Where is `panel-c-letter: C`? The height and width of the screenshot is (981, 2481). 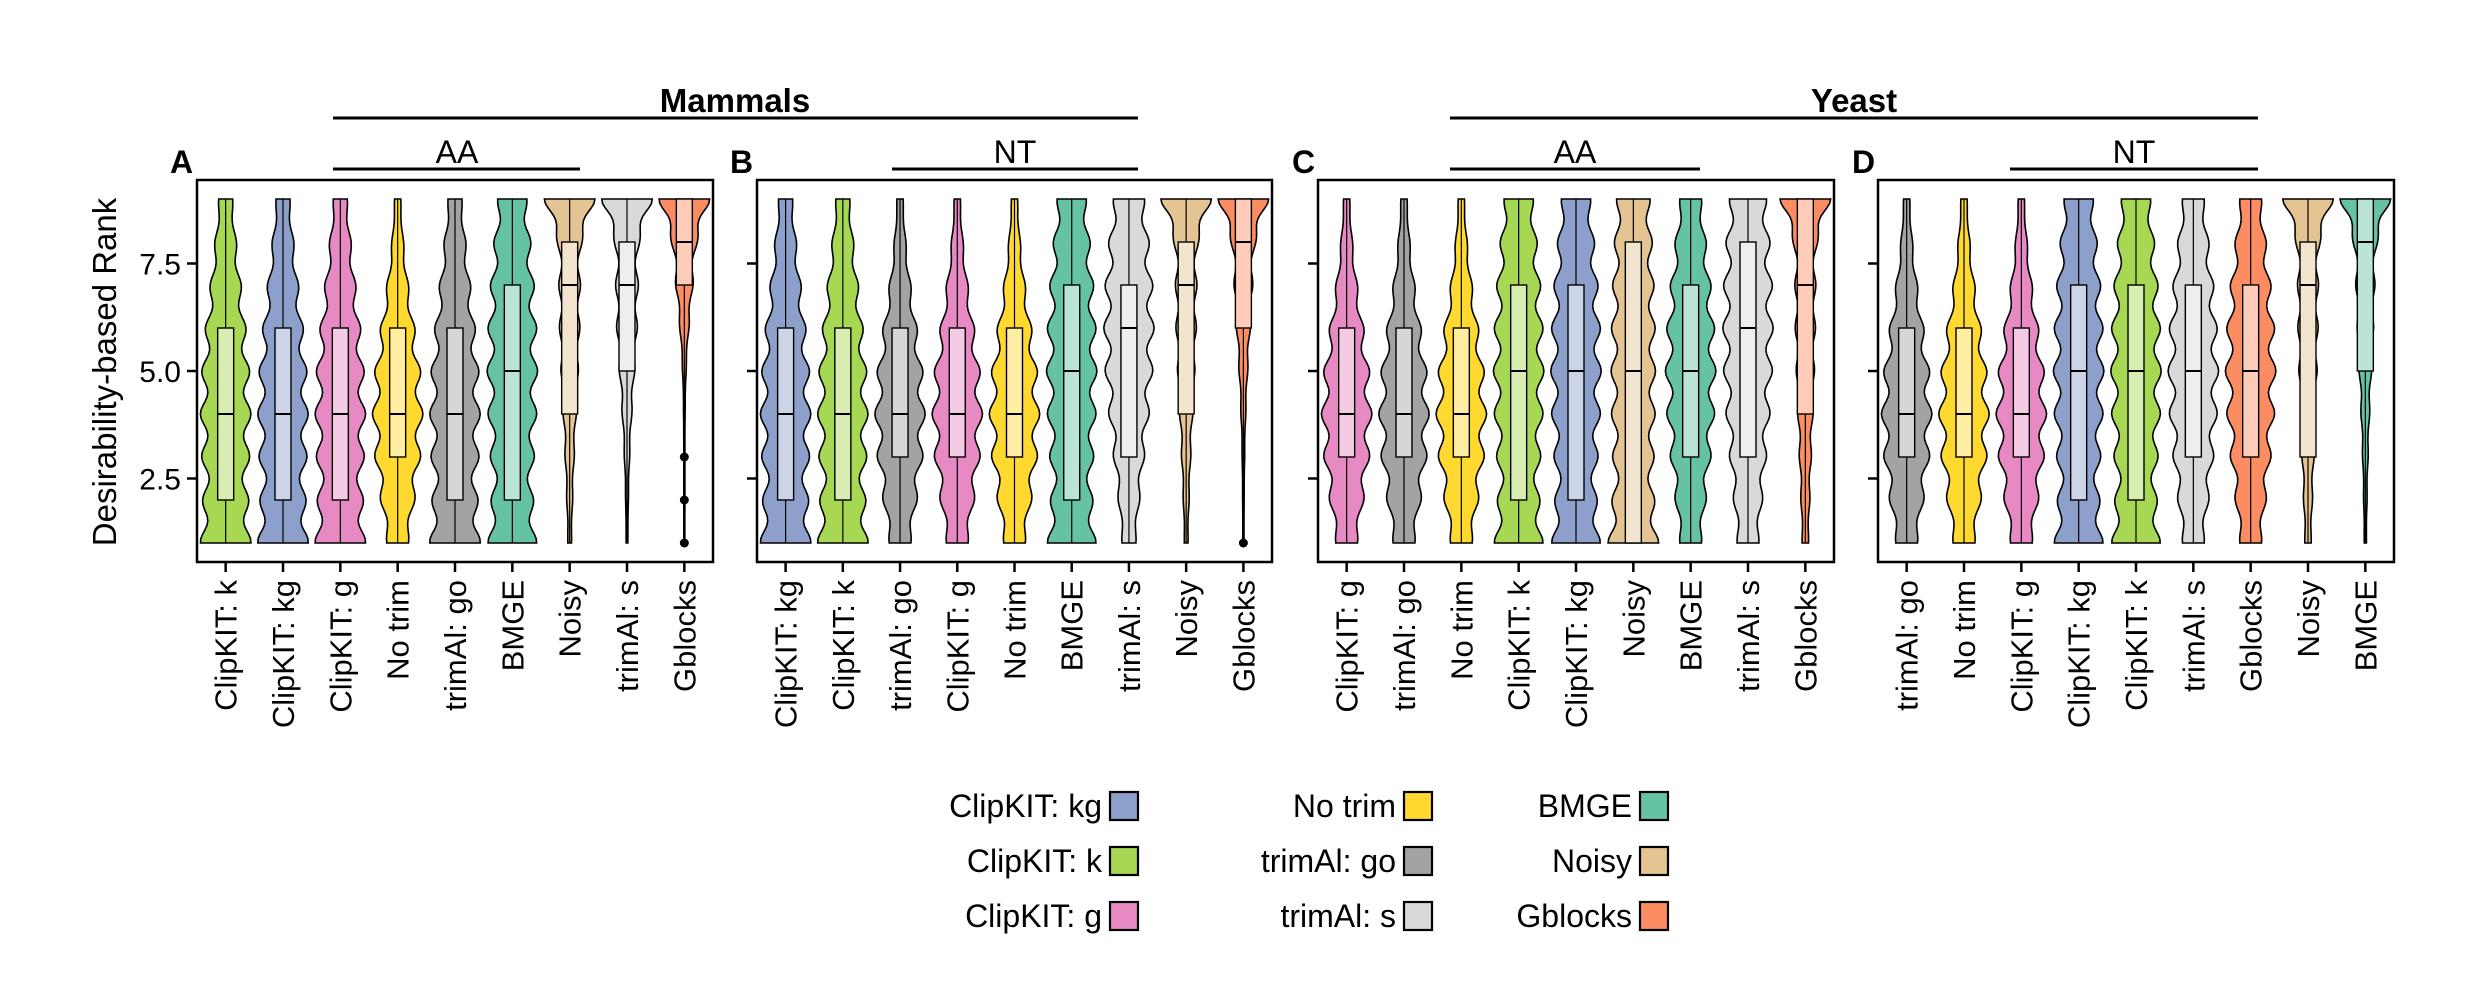 panel-c-letter: C is located at coordinates (1303, 162).